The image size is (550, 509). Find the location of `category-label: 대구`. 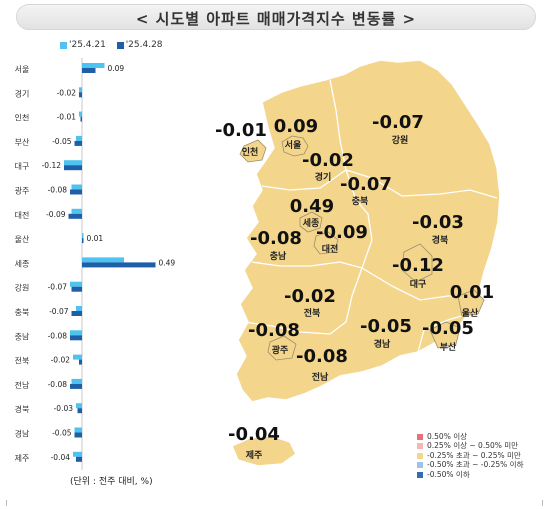

category-label: 대구 is located at coordinates (22, 166).